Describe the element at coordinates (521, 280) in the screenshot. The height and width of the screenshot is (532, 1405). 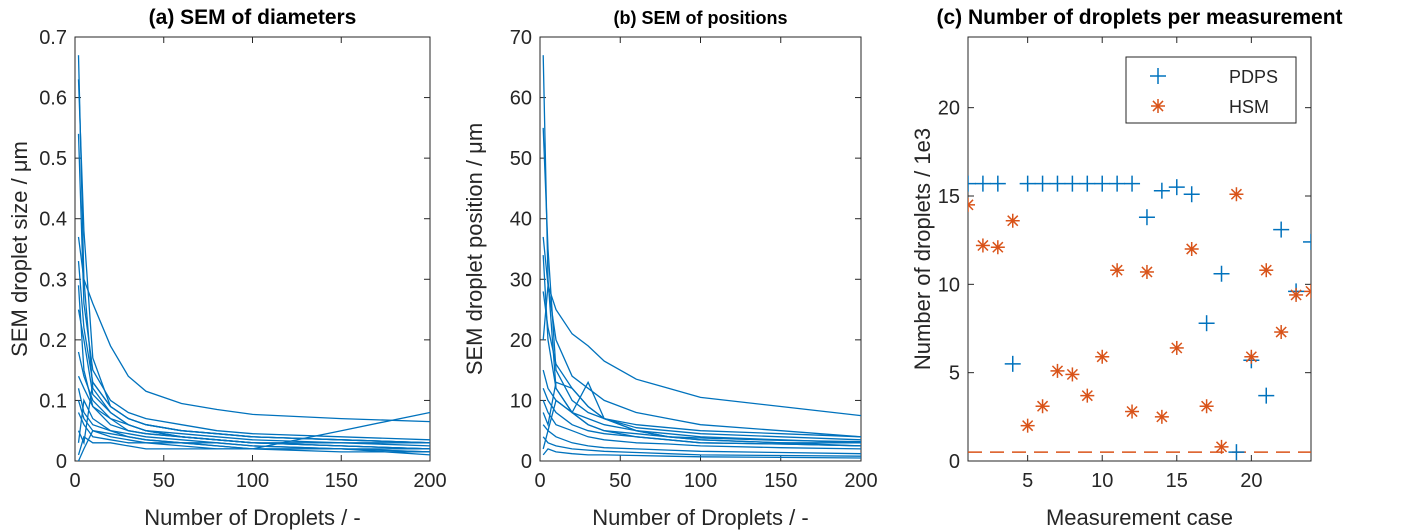
I see `y-tick-label: 30` at that location.